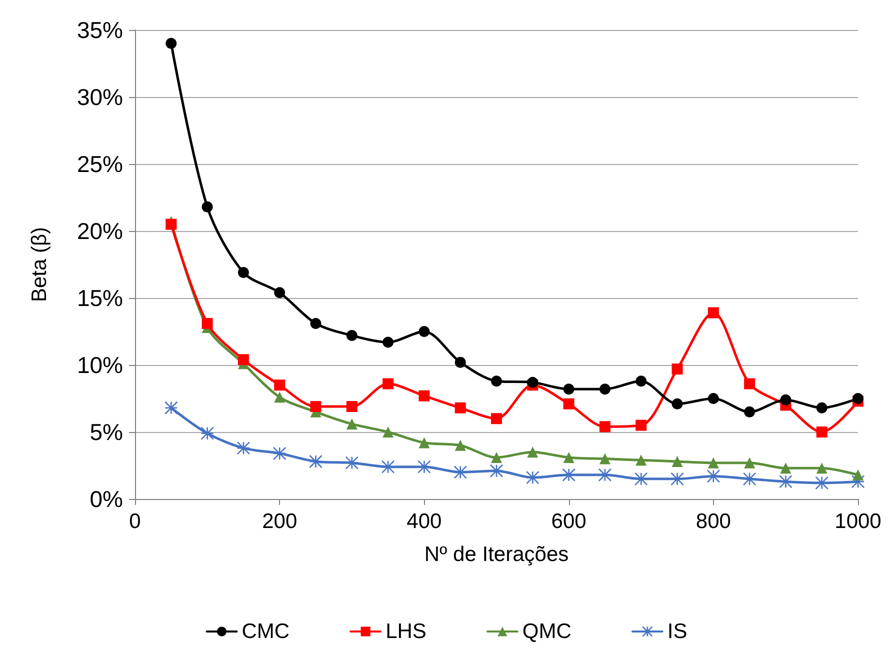 This screenshot has width=893, height=655. I want to click on y-tick-label: 20%, so click(99, 231).